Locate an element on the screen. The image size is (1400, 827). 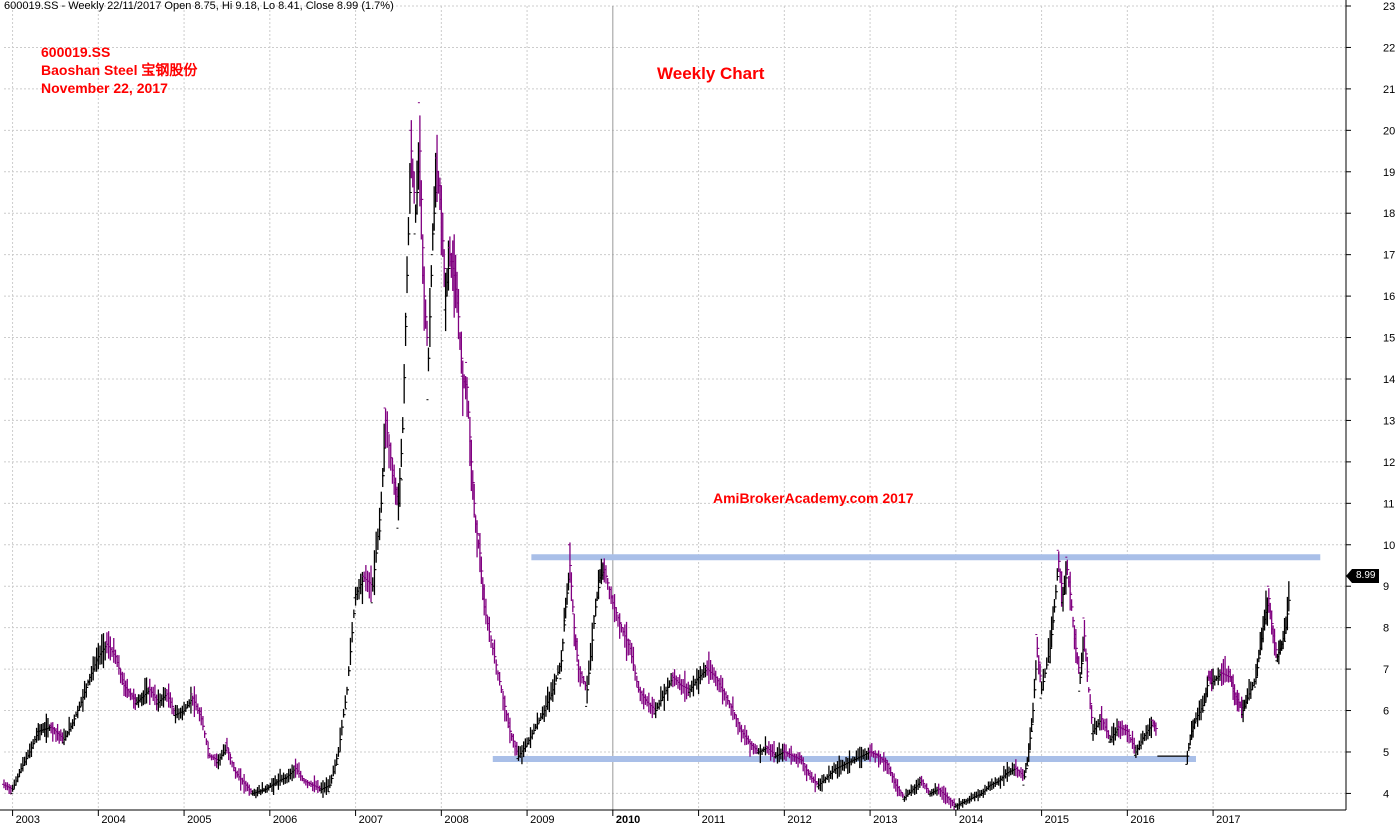
y-tick-label: 9 is located at coordinates (1386, 587).